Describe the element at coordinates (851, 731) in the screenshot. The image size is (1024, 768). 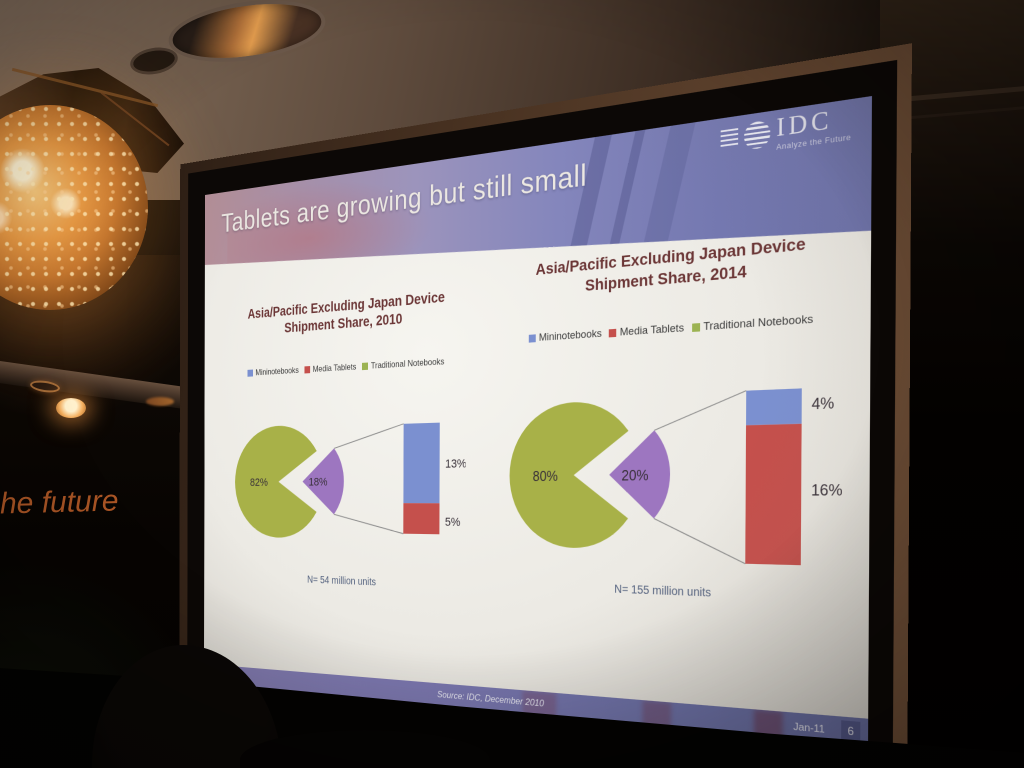
I see `footer-page-number: 6` at that location.